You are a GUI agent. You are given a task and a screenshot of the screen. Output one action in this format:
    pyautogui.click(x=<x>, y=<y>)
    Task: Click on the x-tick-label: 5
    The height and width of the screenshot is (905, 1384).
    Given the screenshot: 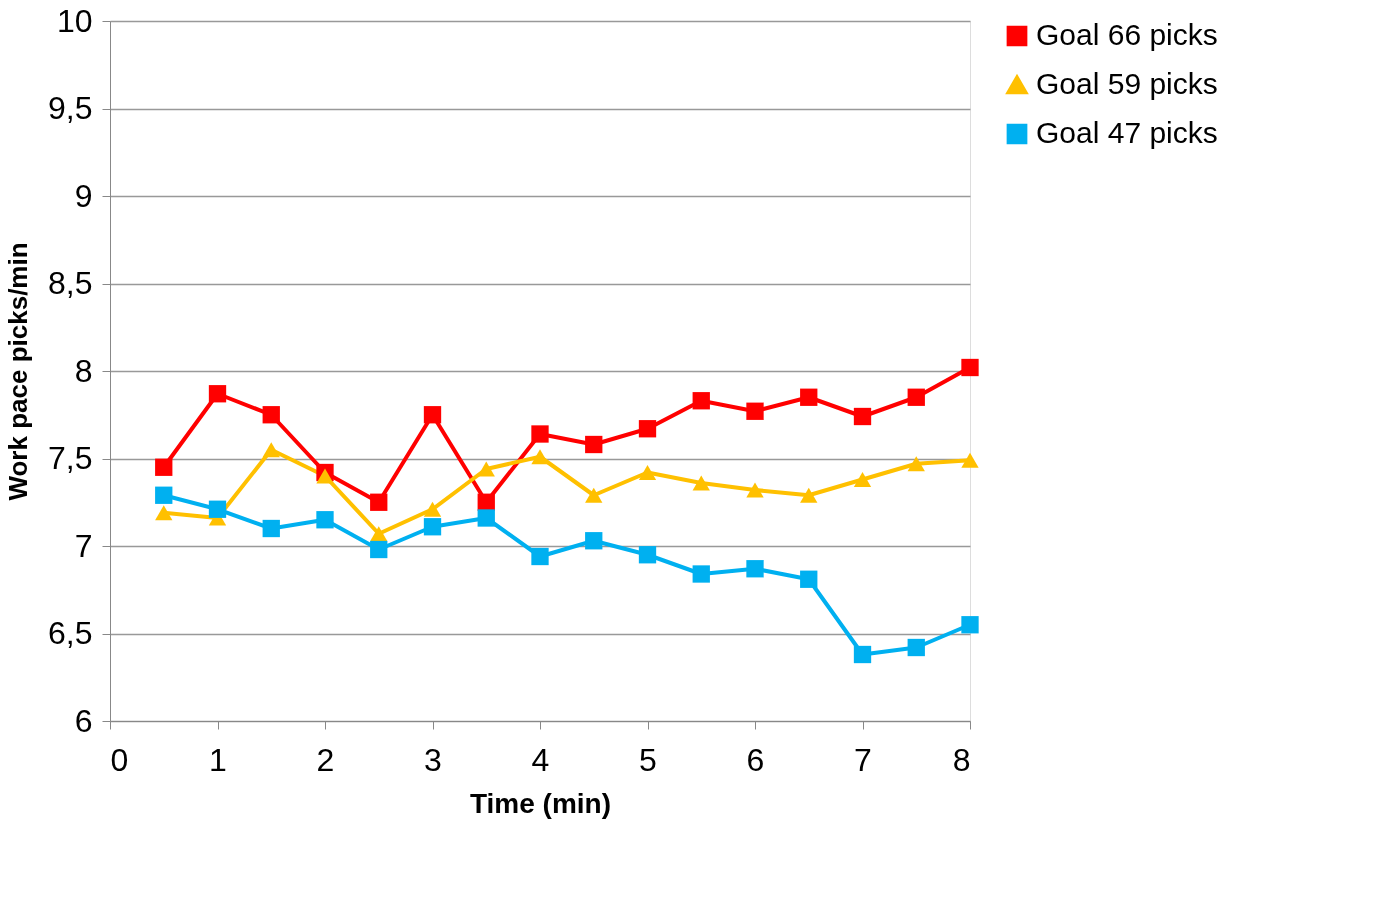 What is the action you would take?
    pyautogui.click(x=648, y=759)
    